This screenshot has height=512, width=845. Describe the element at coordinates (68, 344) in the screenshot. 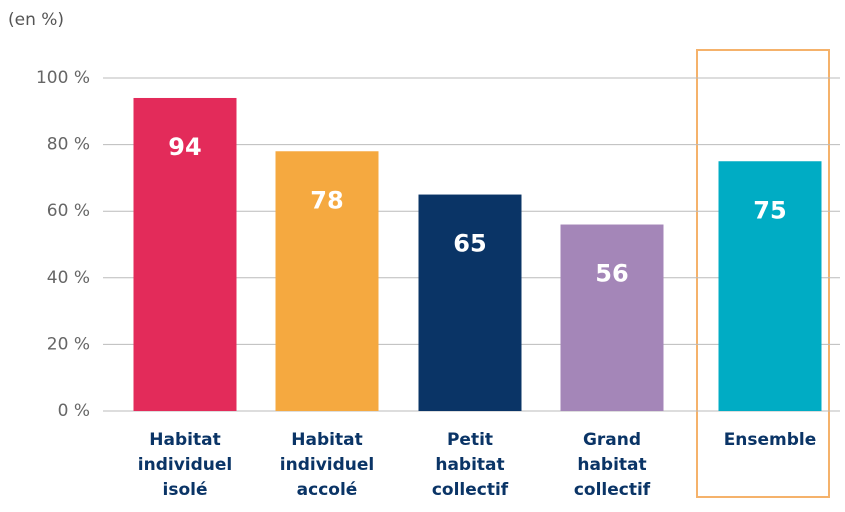

I see `y-tick-label: 20 %` at that location.